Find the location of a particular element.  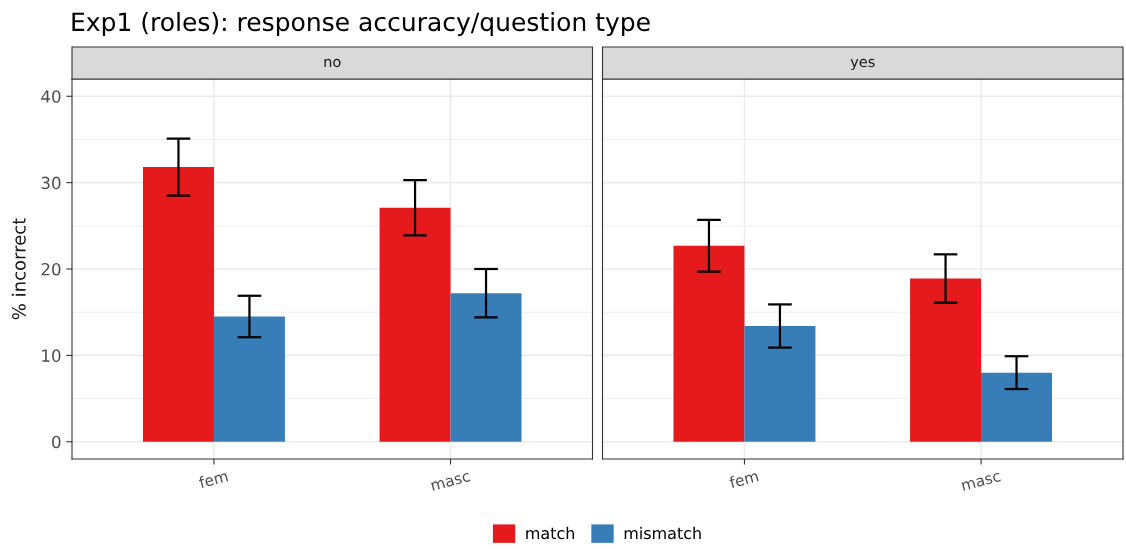

y-tick-label: 0 is located at coordinates (56, 442).